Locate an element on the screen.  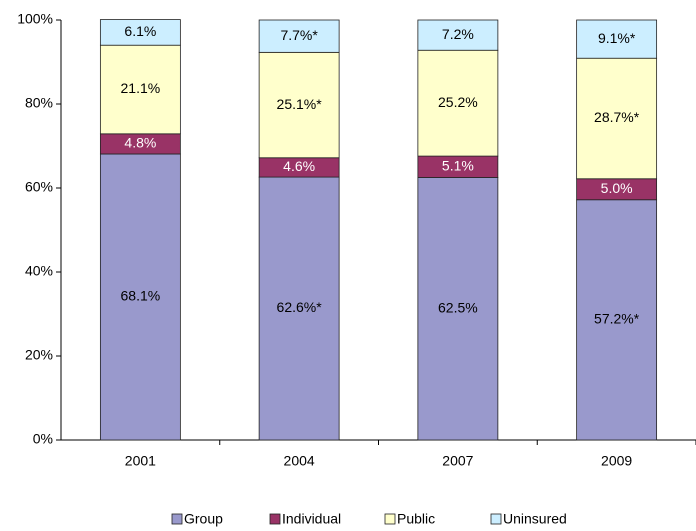
data-label: 25.2% is located at coordinates (458, 102).